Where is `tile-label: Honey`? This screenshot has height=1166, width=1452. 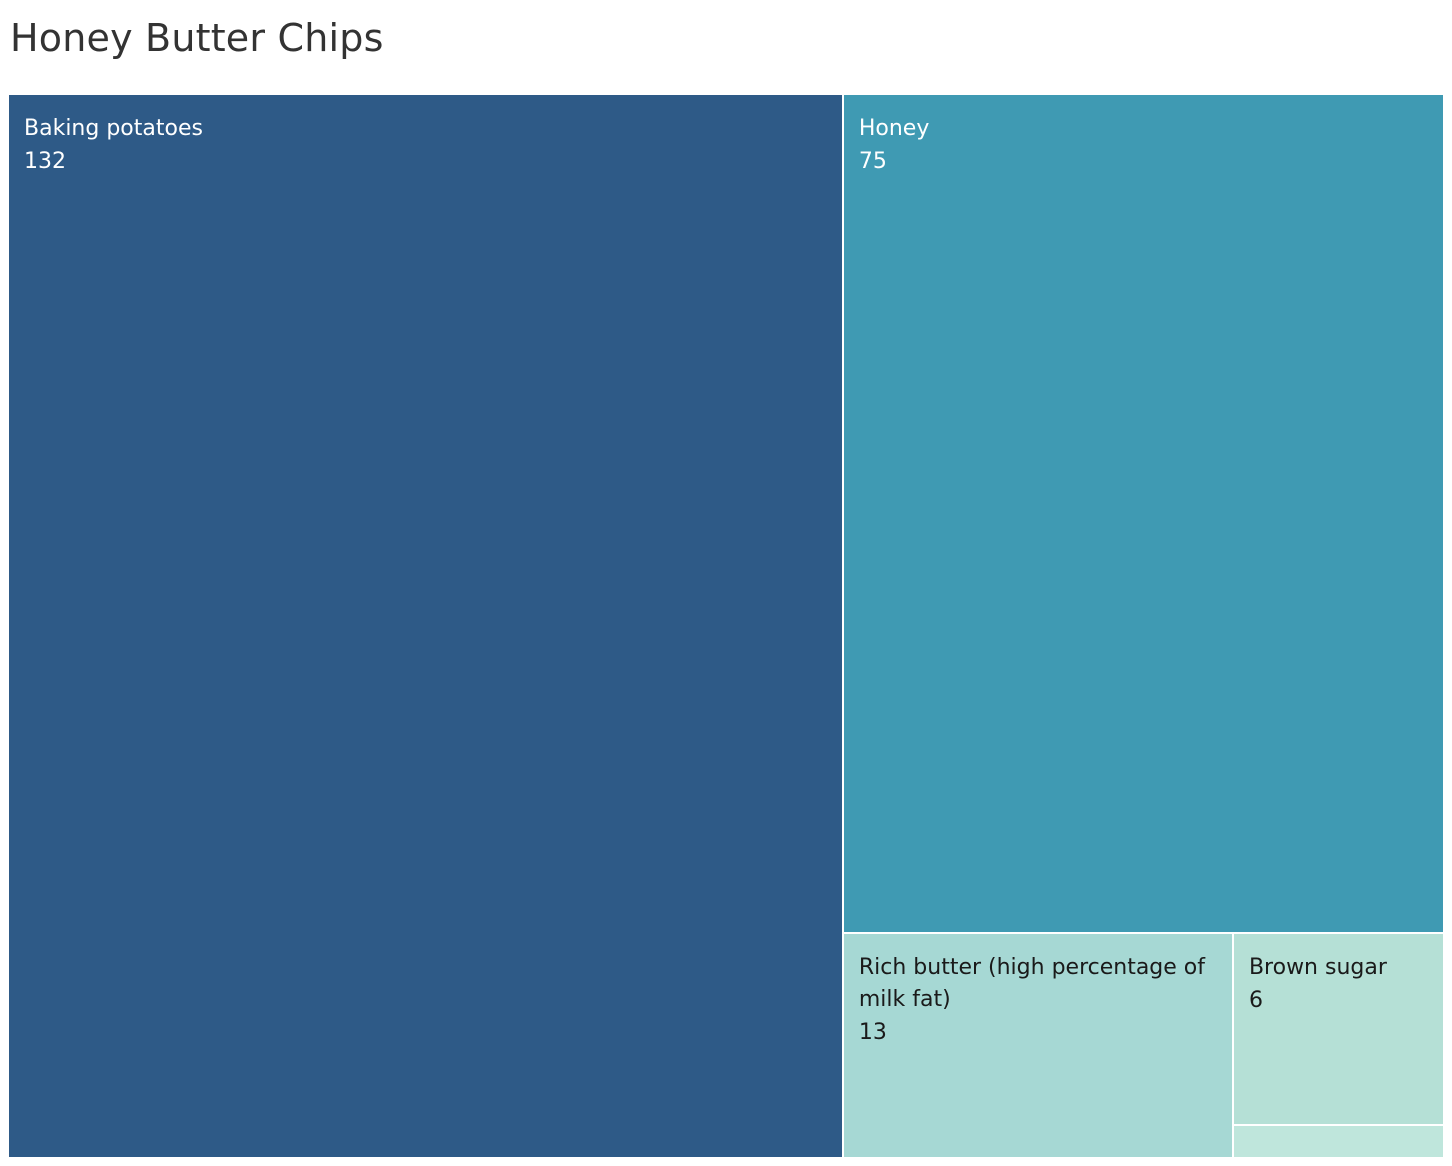
tile-label: Honey is located at coordinates (894, 128).